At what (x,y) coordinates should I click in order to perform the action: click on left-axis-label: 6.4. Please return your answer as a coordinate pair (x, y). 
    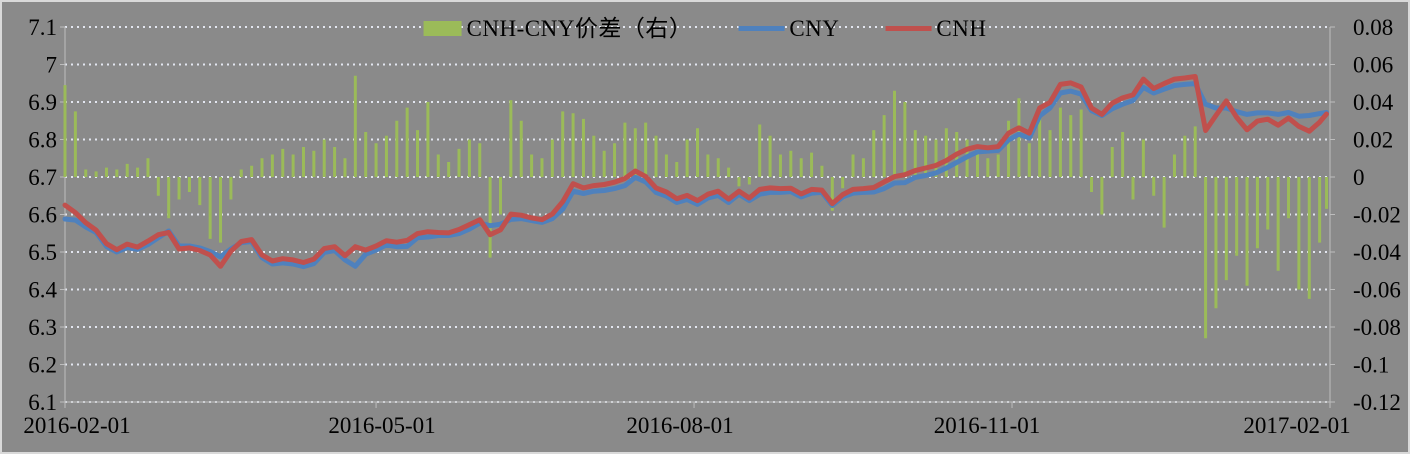
    Looking at the image, I should click on (42, 290).